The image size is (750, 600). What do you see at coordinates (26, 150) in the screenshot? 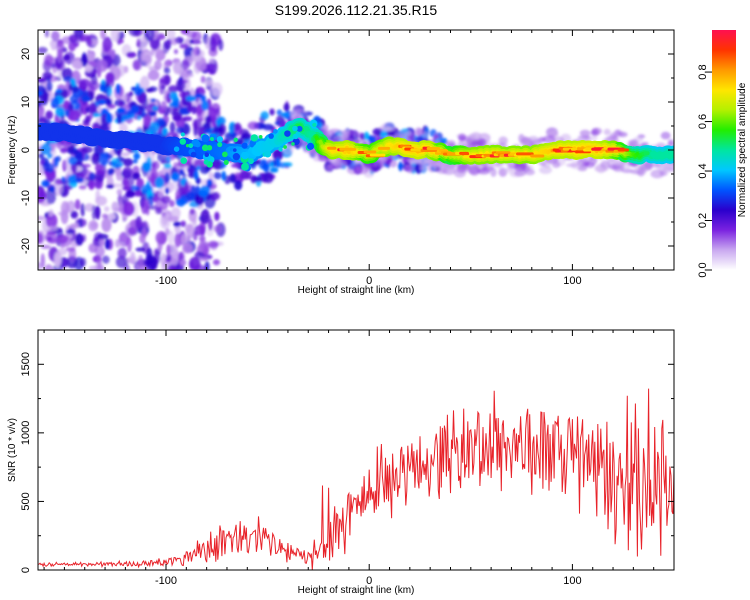
I see `y-tick-label: 0` at bounding box center [26, 150].